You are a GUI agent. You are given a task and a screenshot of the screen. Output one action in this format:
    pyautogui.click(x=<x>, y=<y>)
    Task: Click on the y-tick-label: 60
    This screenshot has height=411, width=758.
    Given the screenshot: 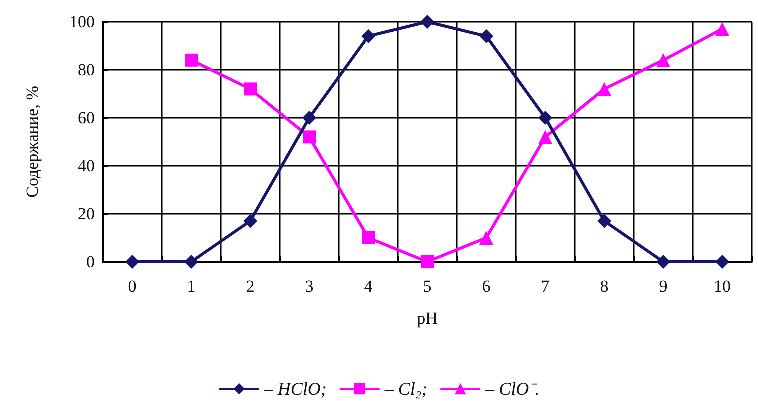 What is the action you would take?
    pyautogui.click(x=86, y=118)
    